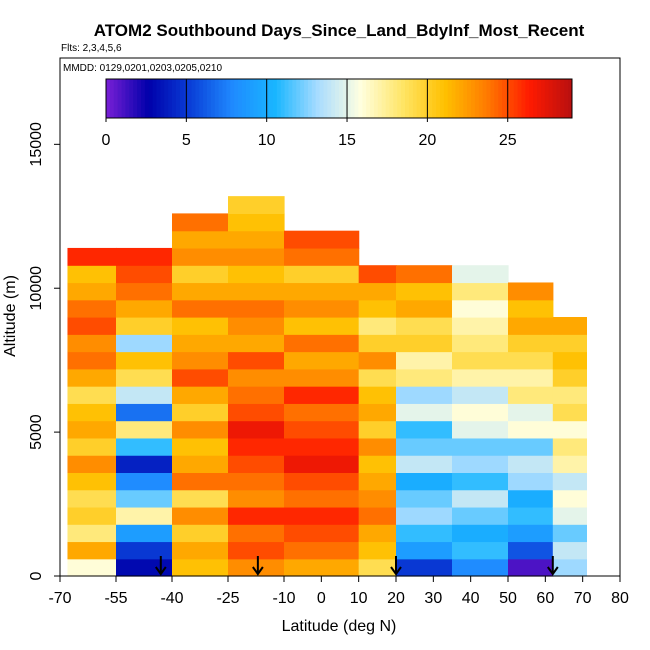 The width and height of the screenshot is (650, 650). What do you see at coordinates (36, 575) in the screenshot?
I see `y-tick-label: 0` at bounding box center [36, 575].